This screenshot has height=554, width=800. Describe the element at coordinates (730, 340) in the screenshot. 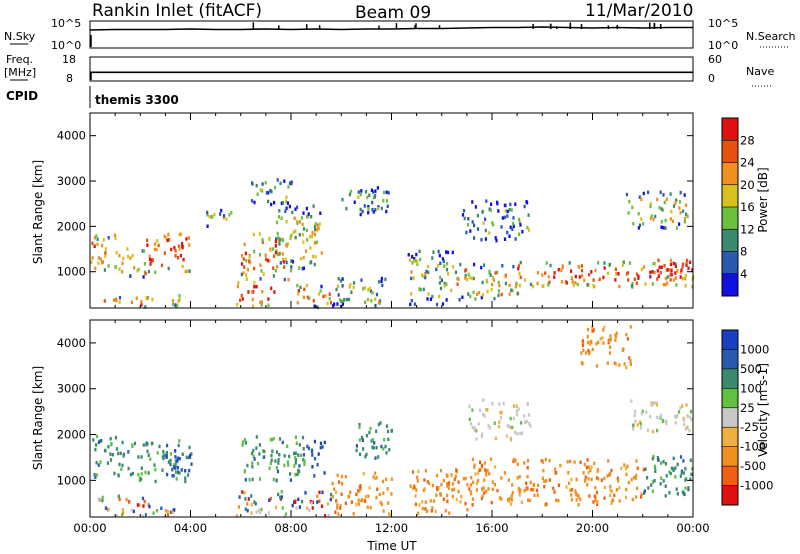

I see `colorbar-segment` at that location.